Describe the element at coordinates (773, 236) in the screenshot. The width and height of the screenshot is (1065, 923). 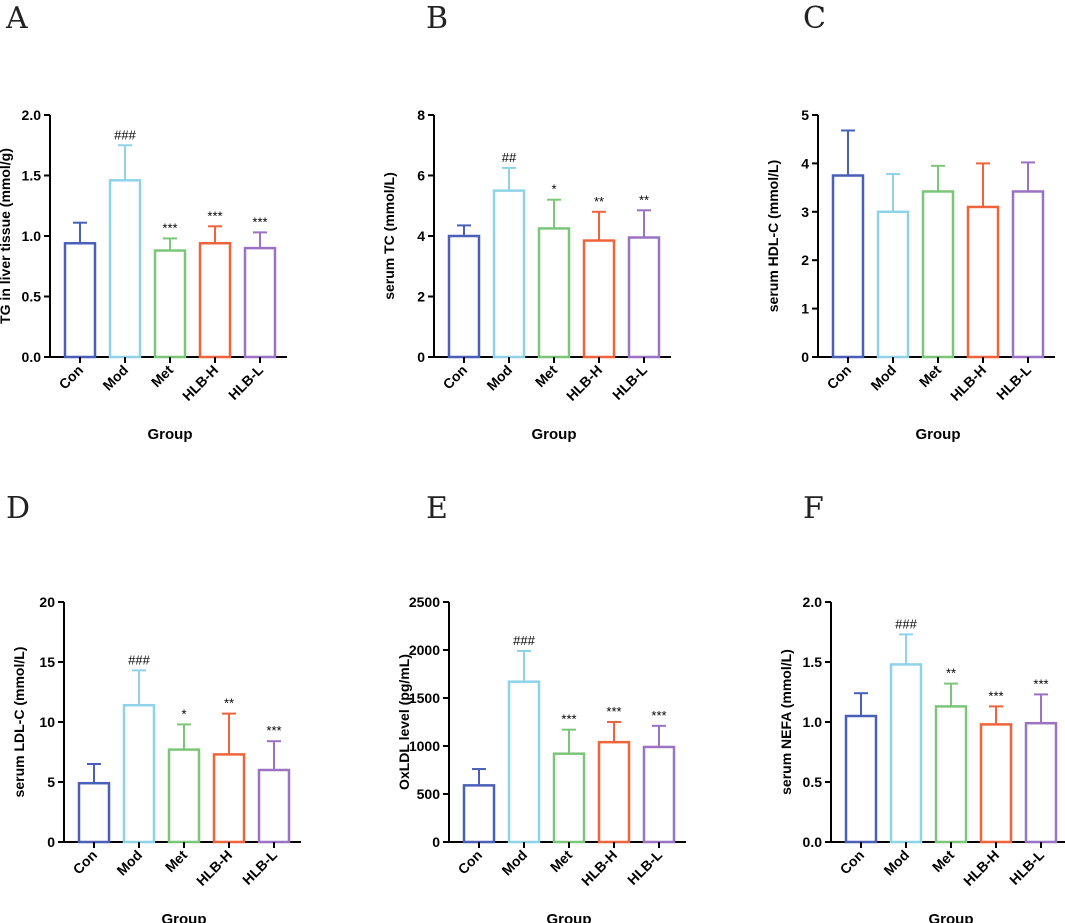
I see `y-axis-label: serum HDL-C (mmol/L)` at that location.